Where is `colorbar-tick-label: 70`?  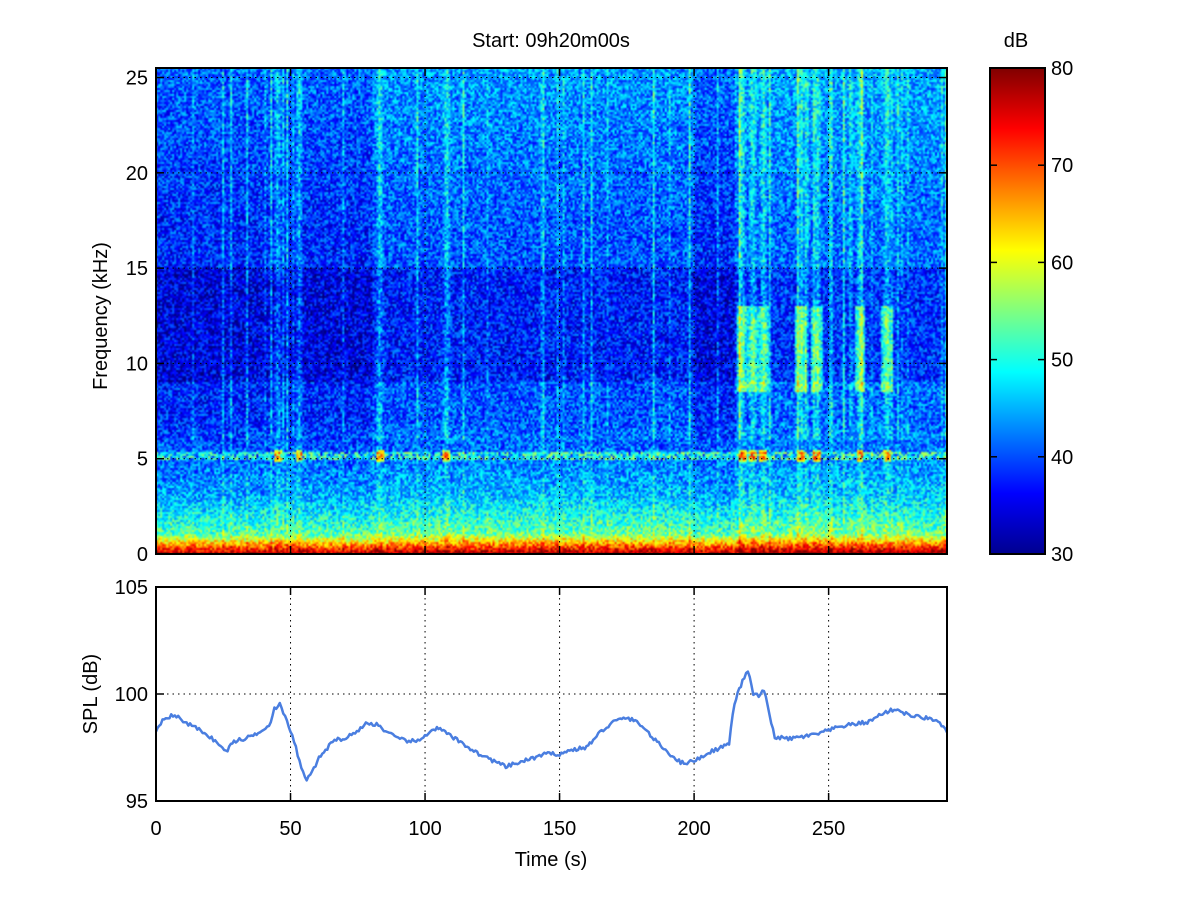 colorbar-tick-label: 70 is located at coordinates (1062, 166).